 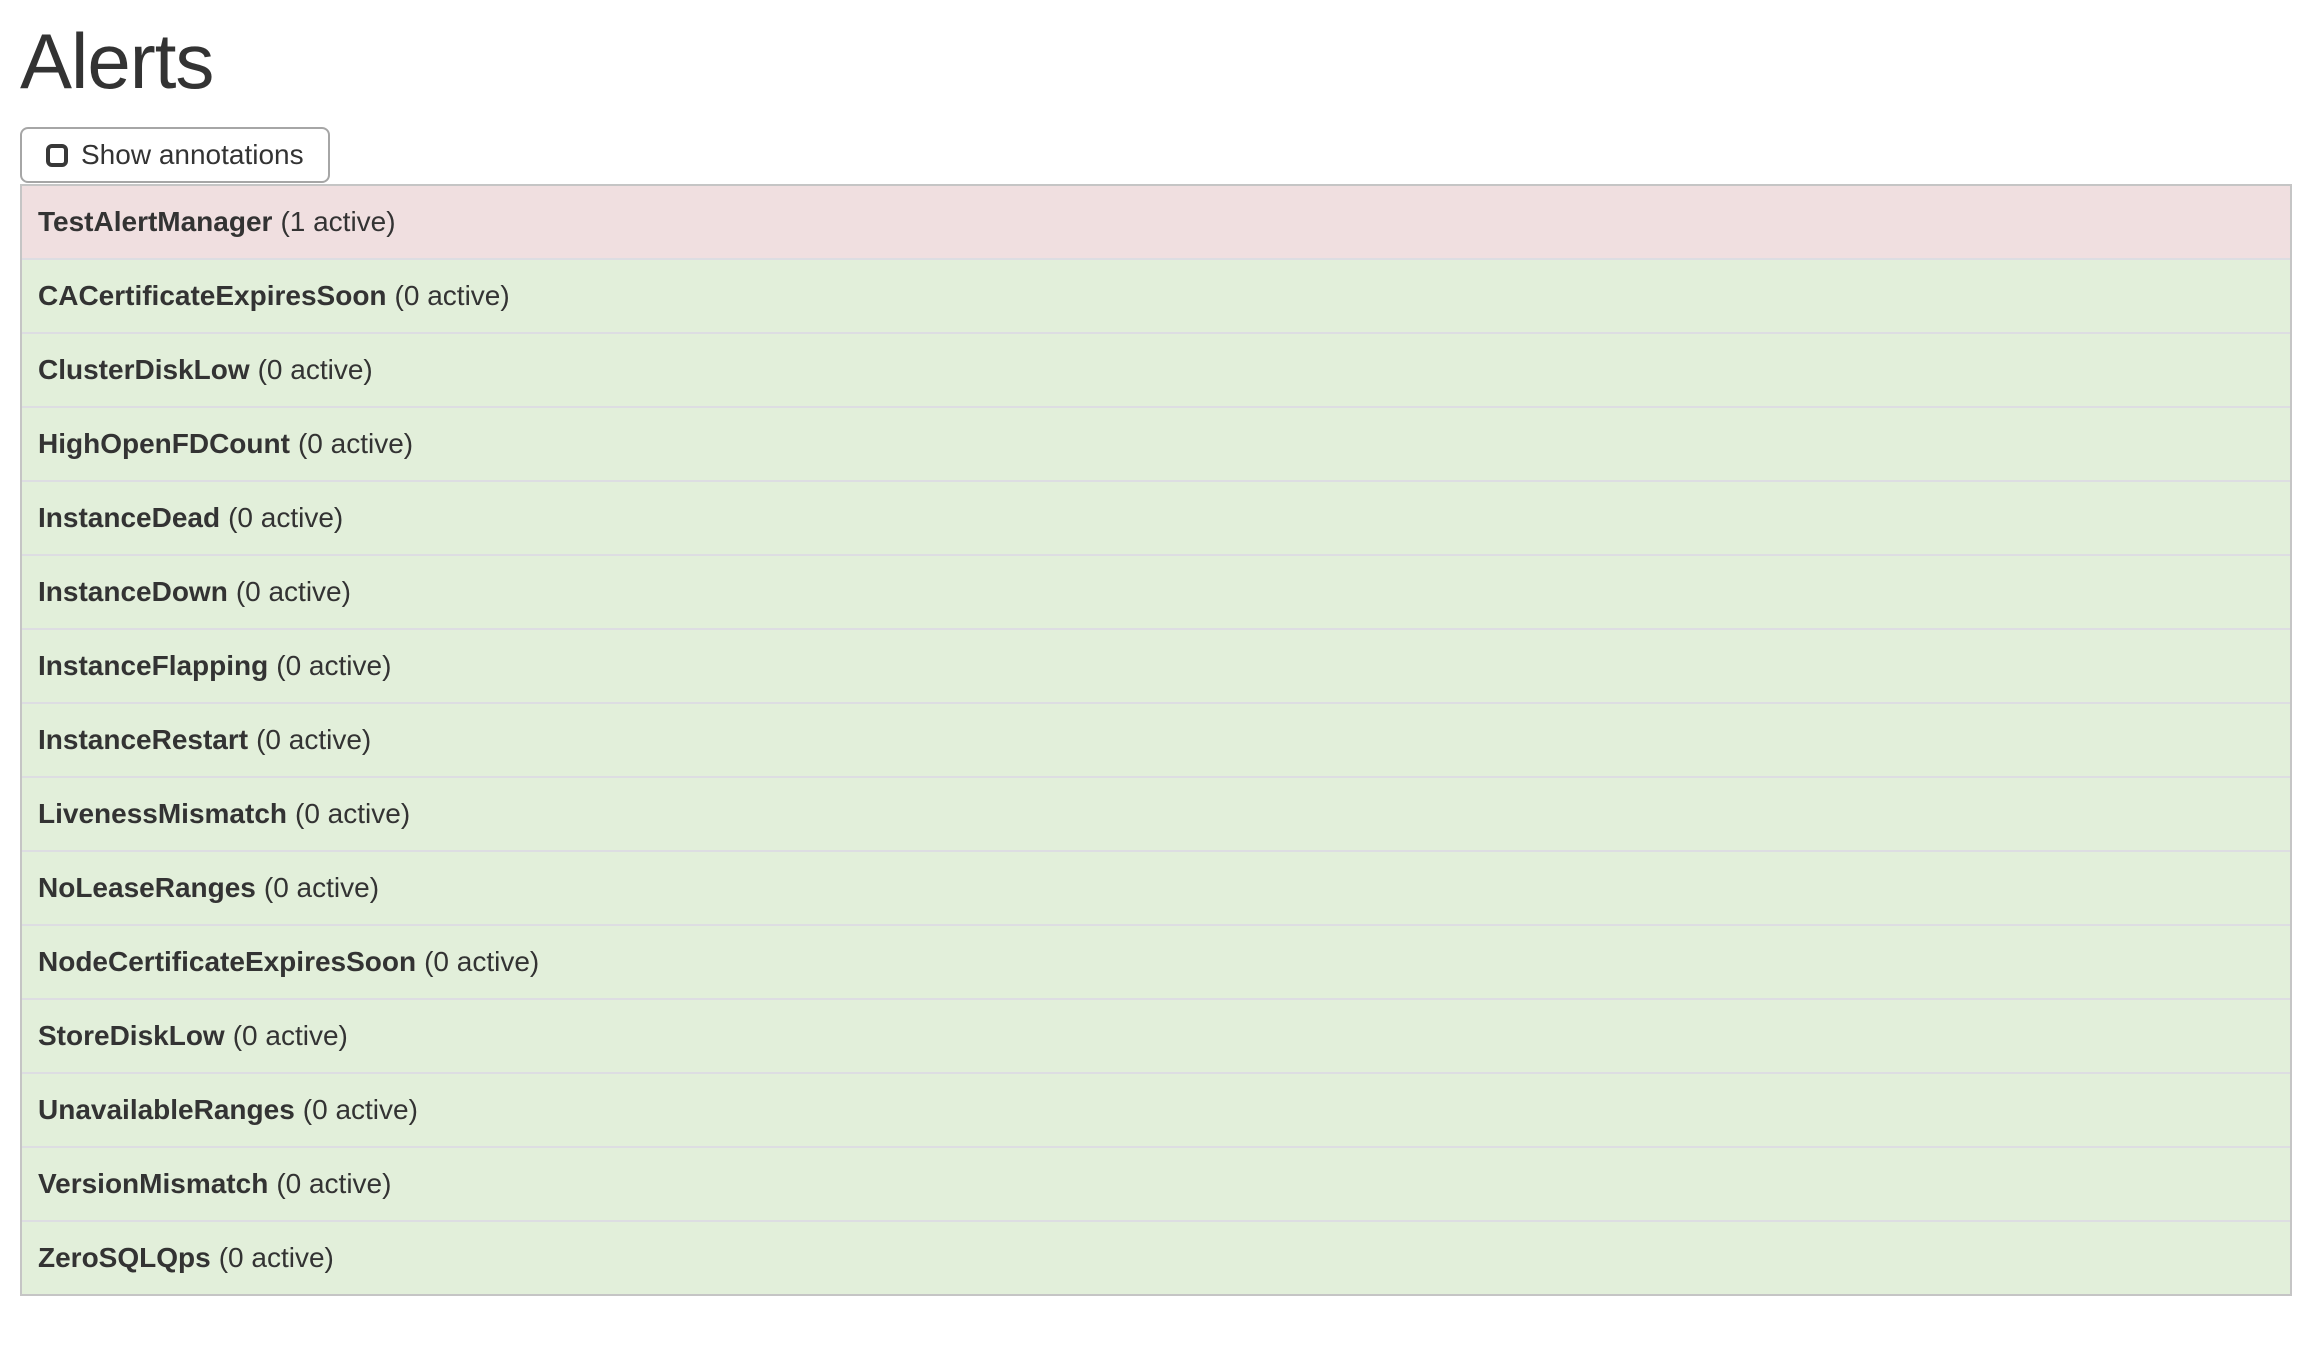 I want to click on alert-row-InstanceDown: InstanceDown (0 active), so click(x=1156, y=591).